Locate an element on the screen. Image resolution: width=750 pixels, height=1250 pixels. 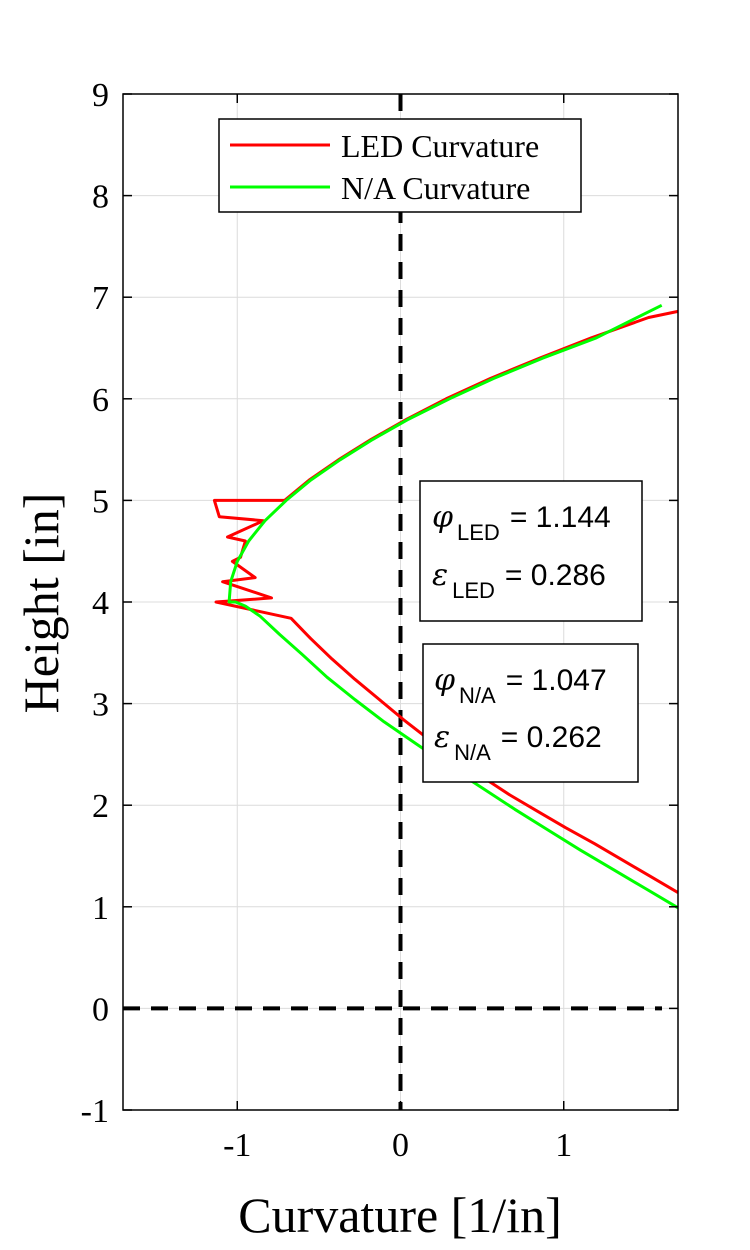
y-tick-label: -1 is located at coordinates (95, 1111).